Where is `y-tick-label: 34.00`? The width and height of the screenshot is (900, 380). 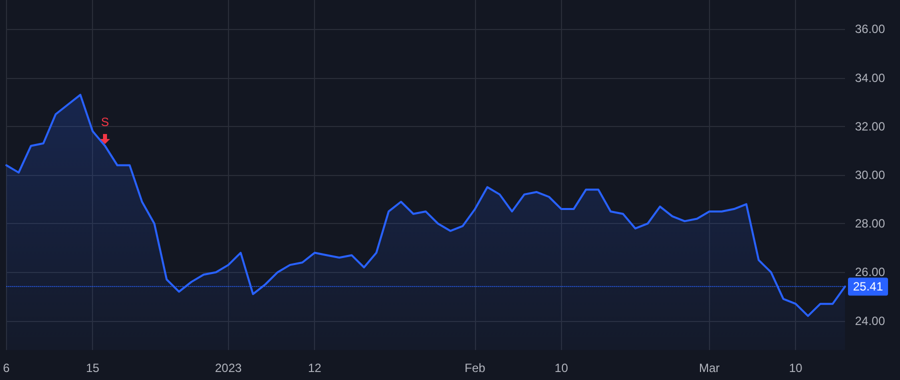 y-tick-label: 34.00 is located at coordinates (870, 77).